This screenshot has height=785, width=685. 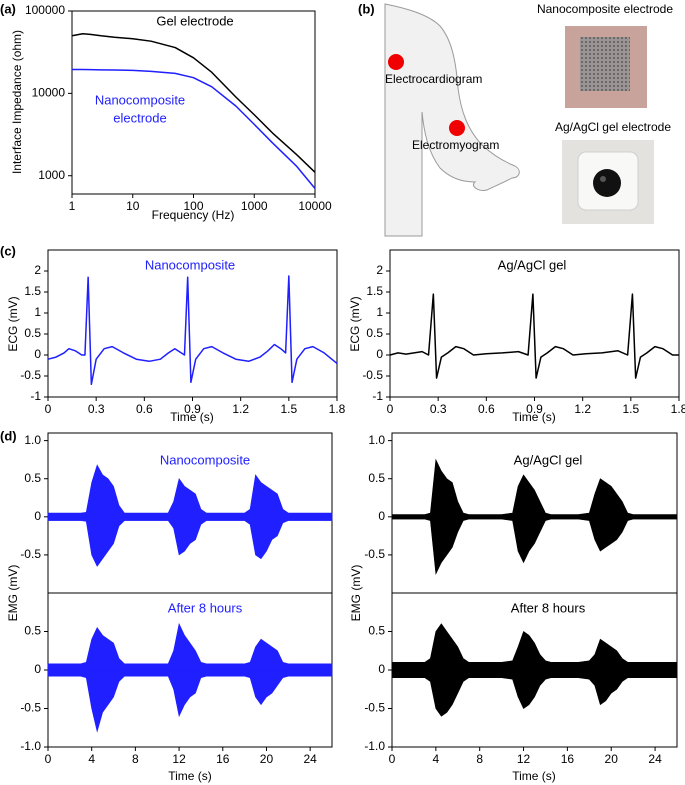 What do you see at coordinates (72, 206) in the screenshot?
I see `x-tick-label: 1` at bounding box center [72, 206].